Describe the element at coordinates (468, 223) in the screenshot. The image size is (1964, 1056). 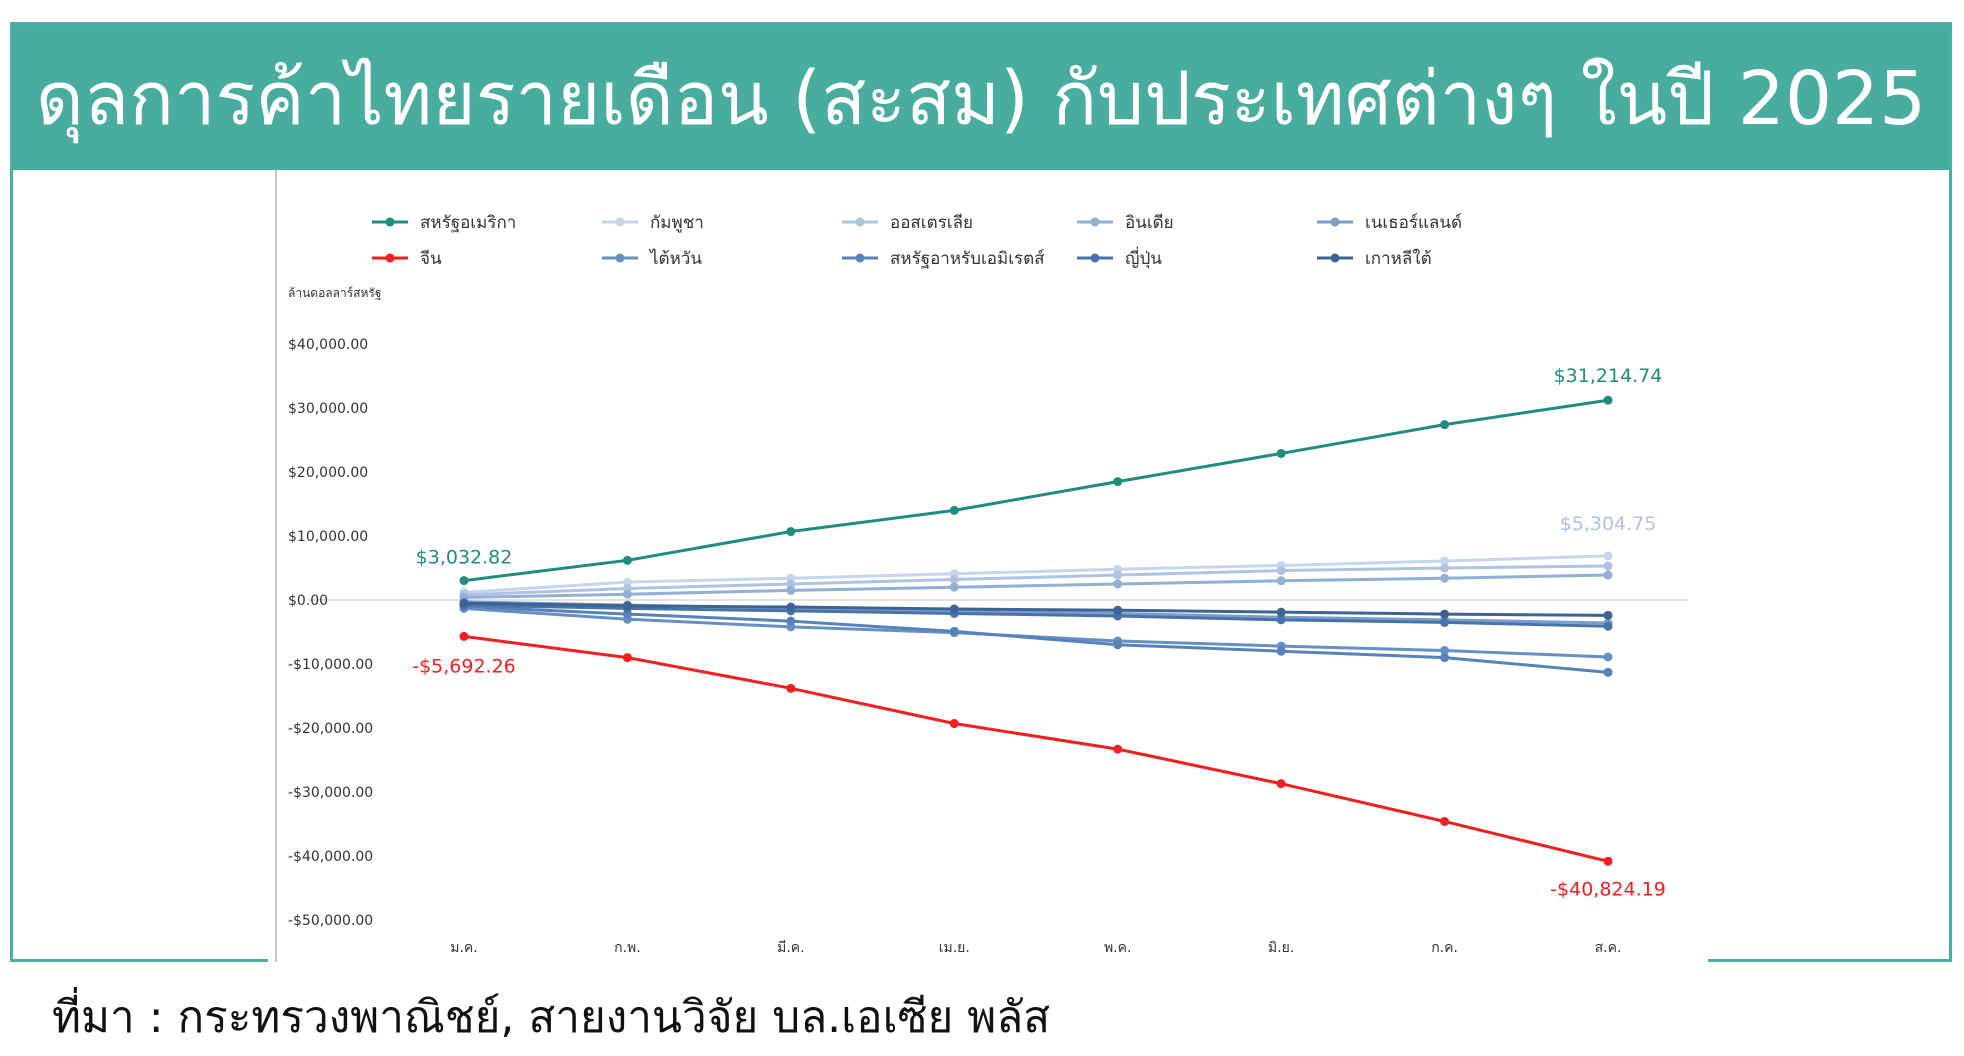
I see `legend-entry-label: สหรัฐอเมริกา` at that location.